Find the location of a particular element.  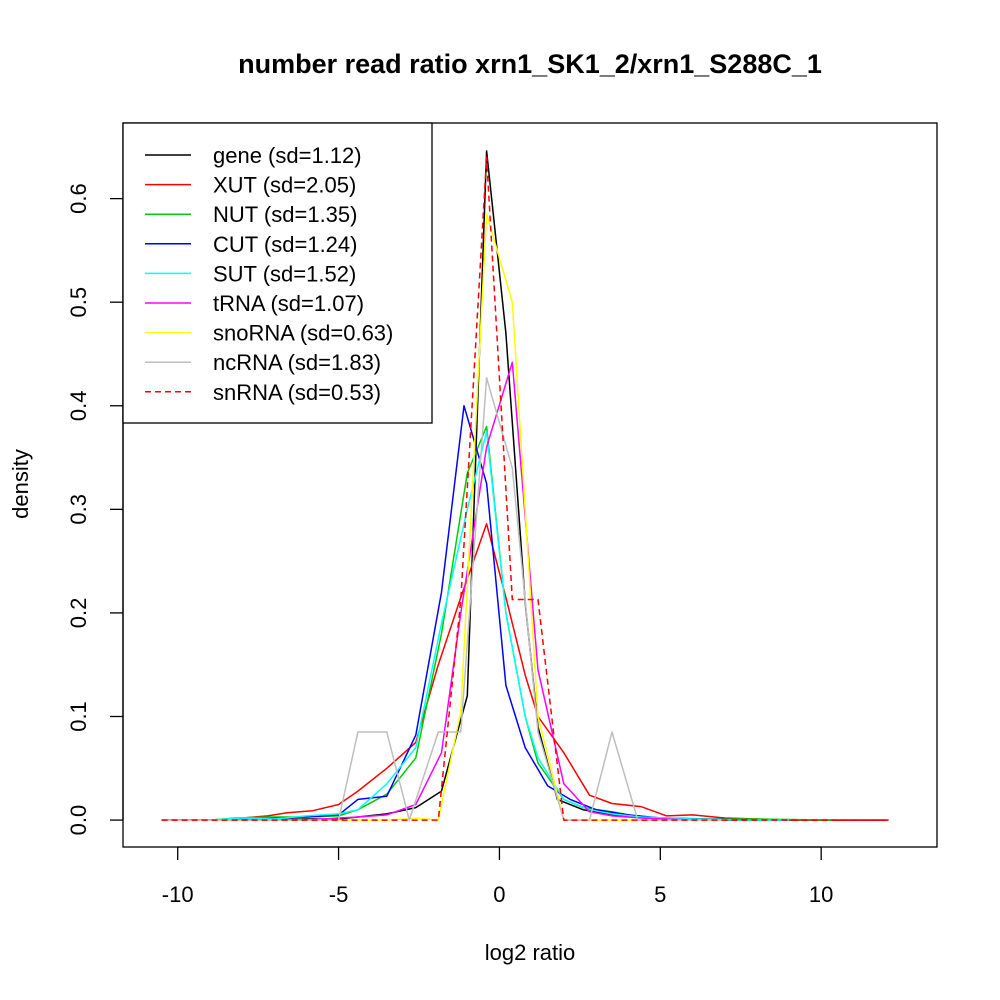

x-axis: -10 -5 0 5 10 is located at coordinates (497, 876).